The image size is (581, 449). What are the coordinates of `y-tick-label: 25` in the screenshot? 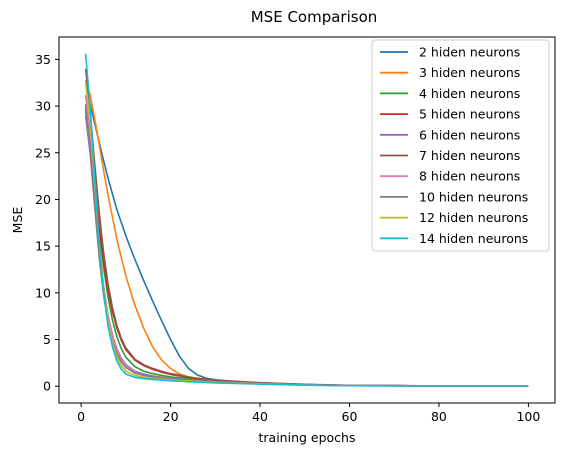 It's located at (43, 152).